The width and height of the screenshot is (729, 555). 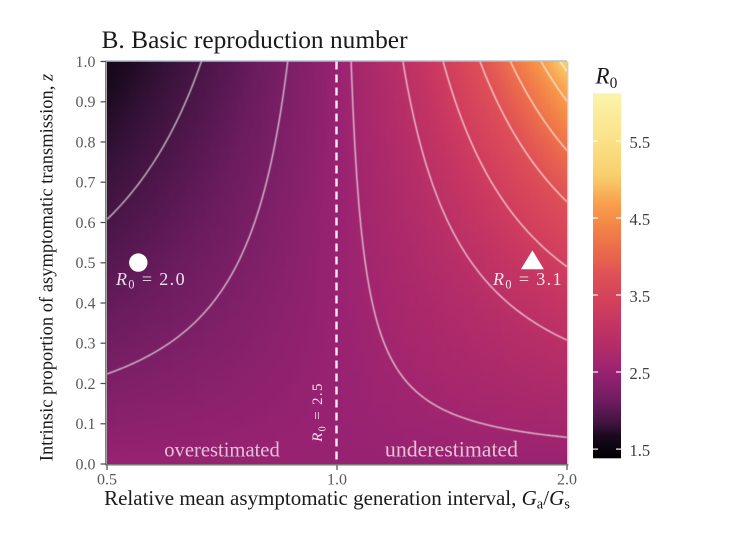 I want to click on svg-text: 0.7, so click(x=86, y=183).